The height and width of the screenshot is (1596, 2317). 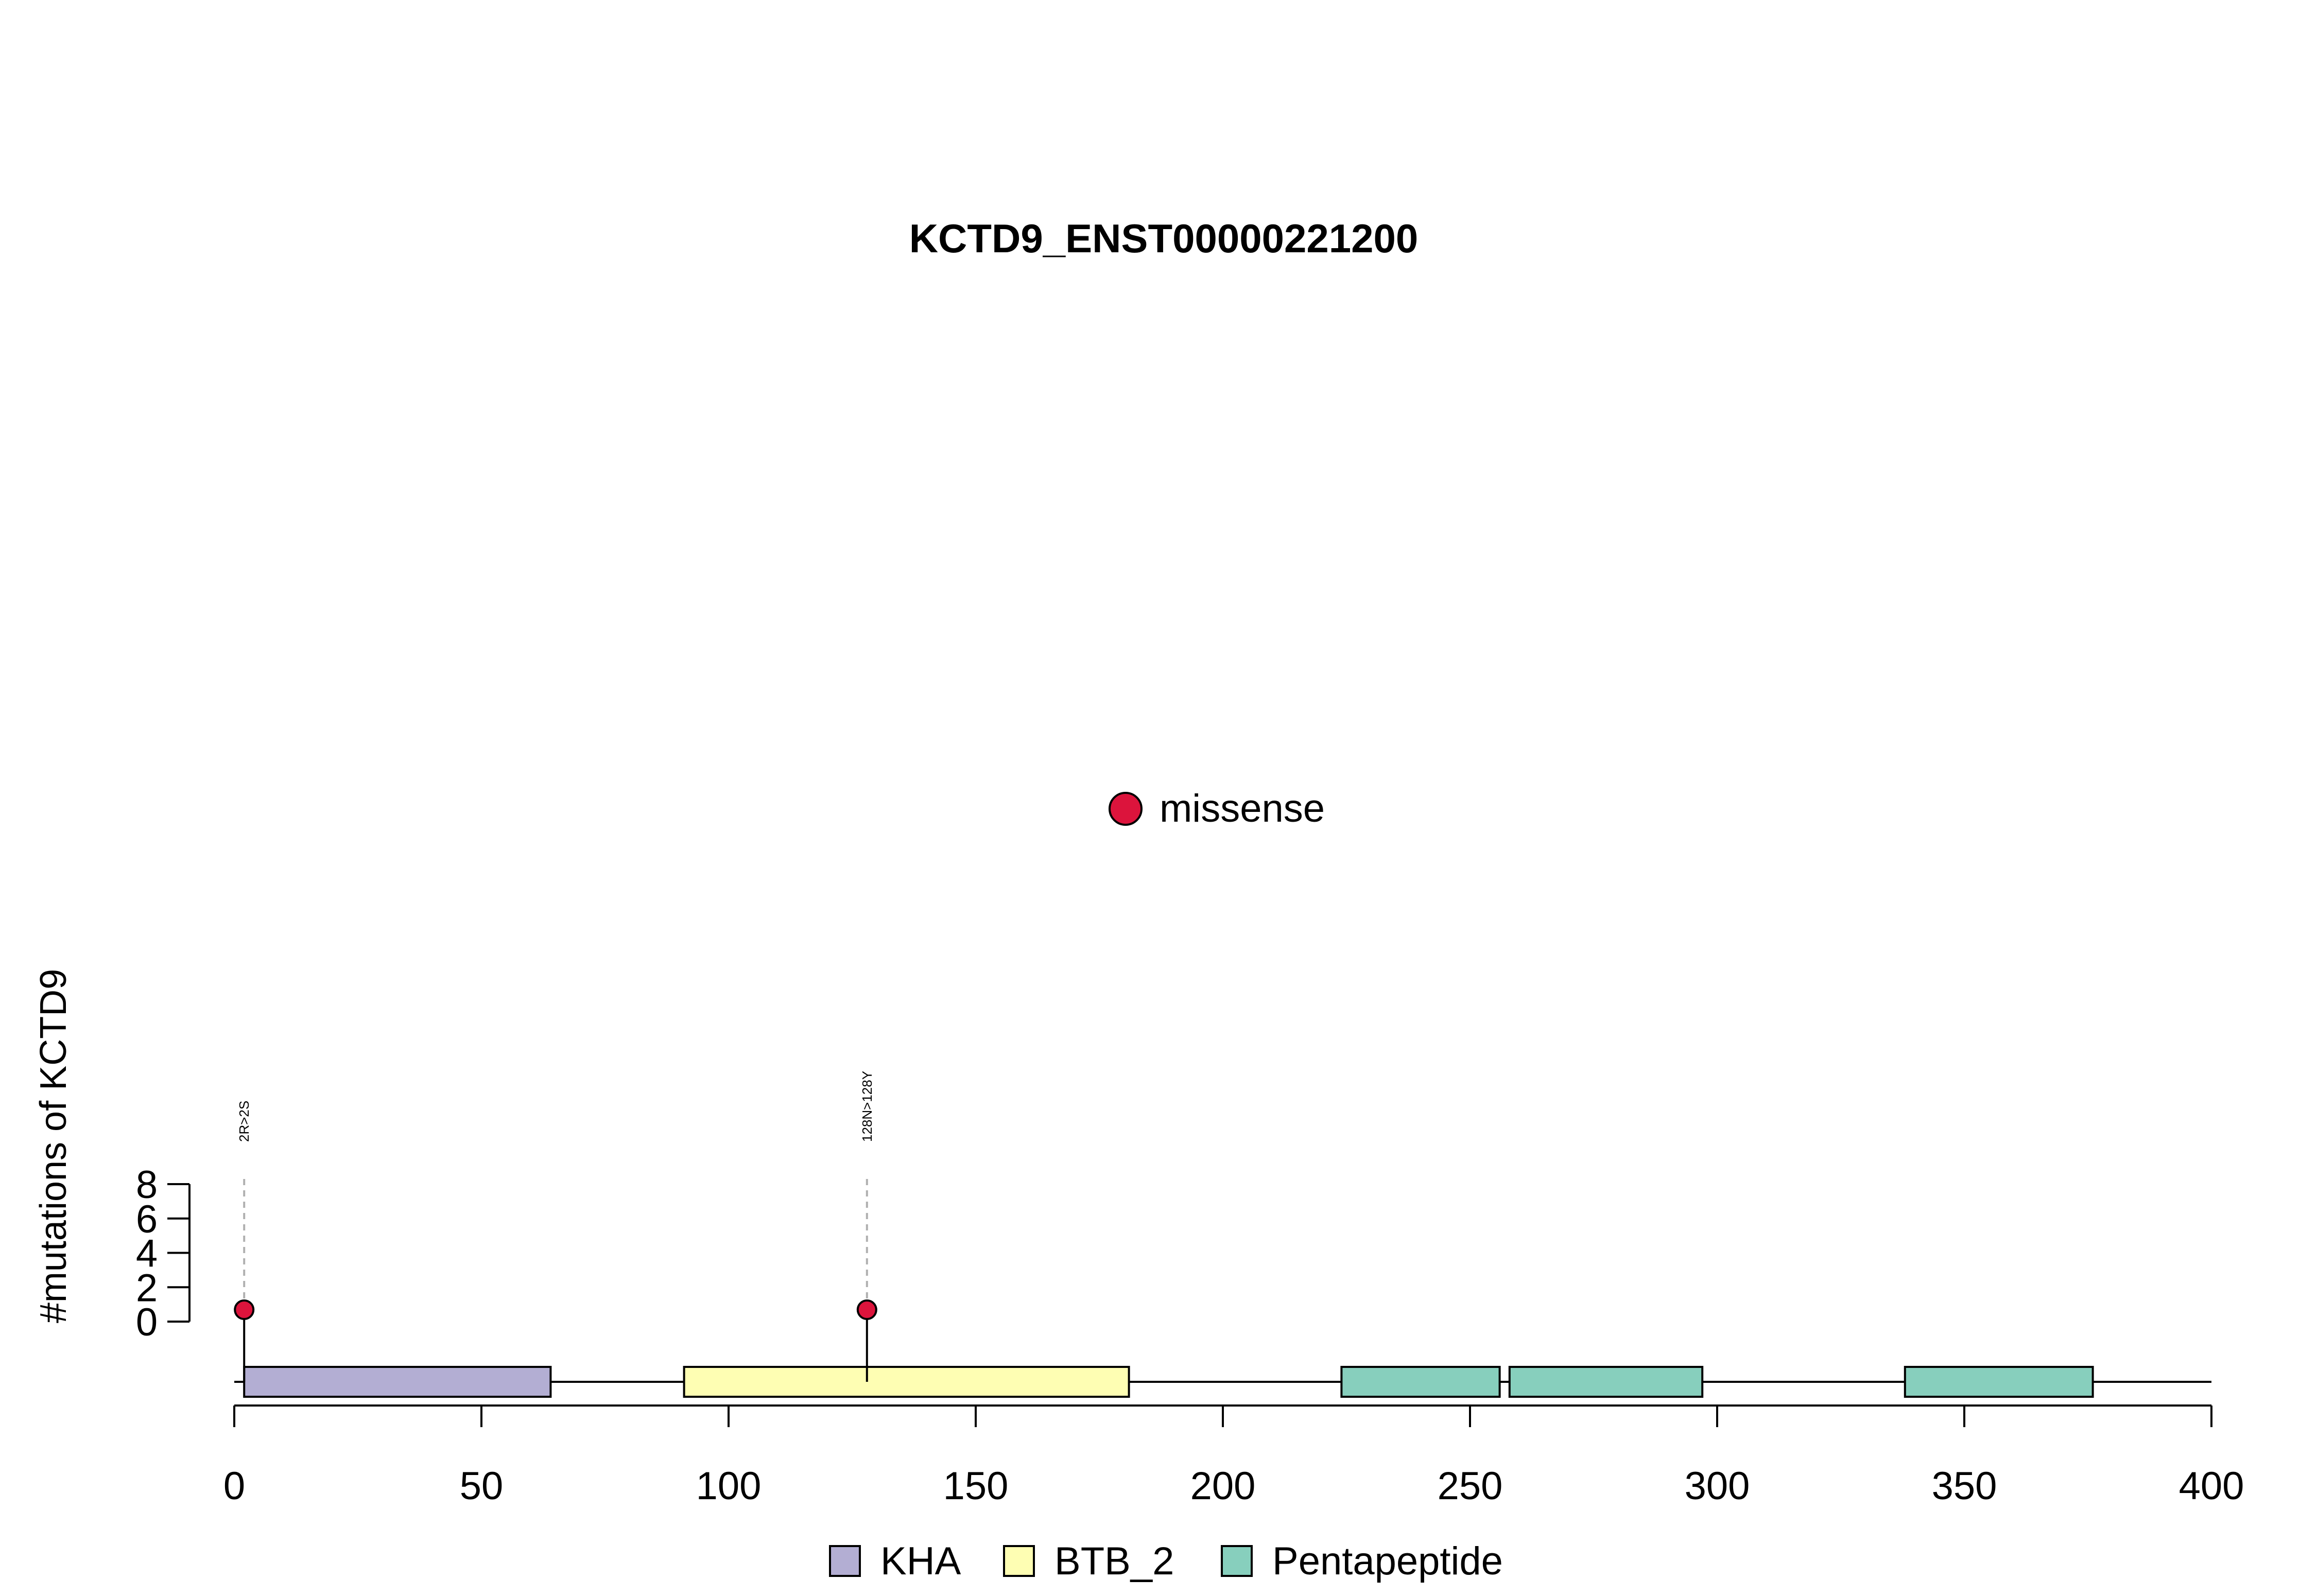 I want to click on x-tick-label: 0, so click(x=234, y=1486).